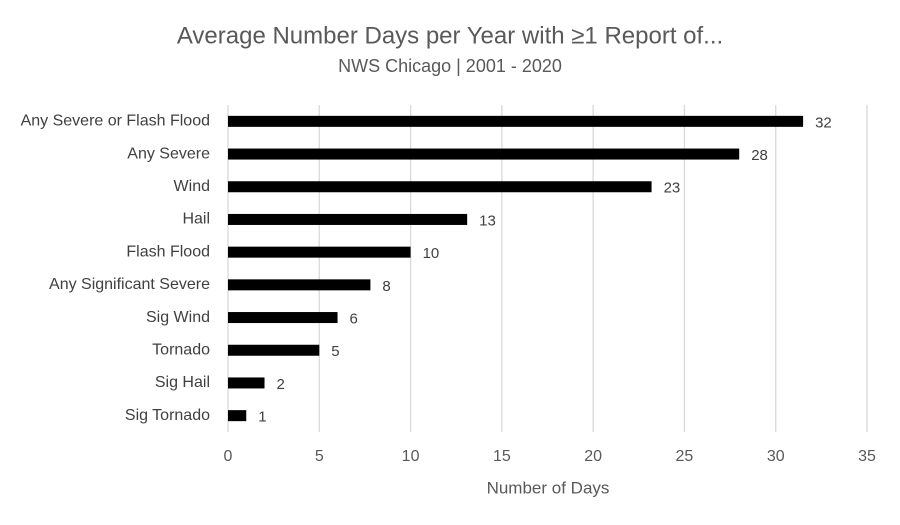 Image resolution: width=900 pixels, height=525 pixels. I want to click on y-tick-label: Sig Hail, so click(182, 382).